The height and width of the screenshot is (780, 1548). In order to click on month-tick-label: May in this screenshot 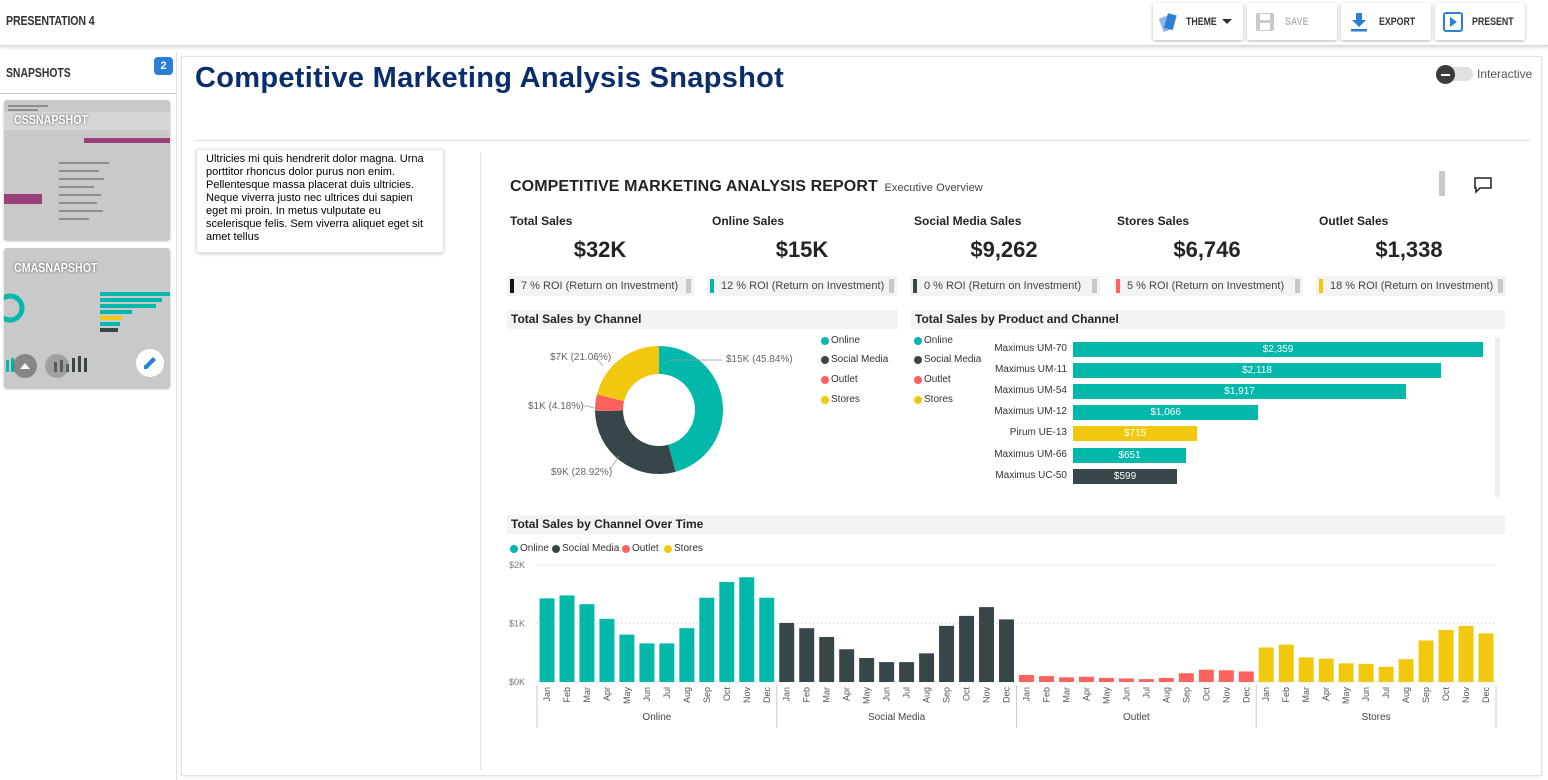, I will do `click(1346, 696)`.